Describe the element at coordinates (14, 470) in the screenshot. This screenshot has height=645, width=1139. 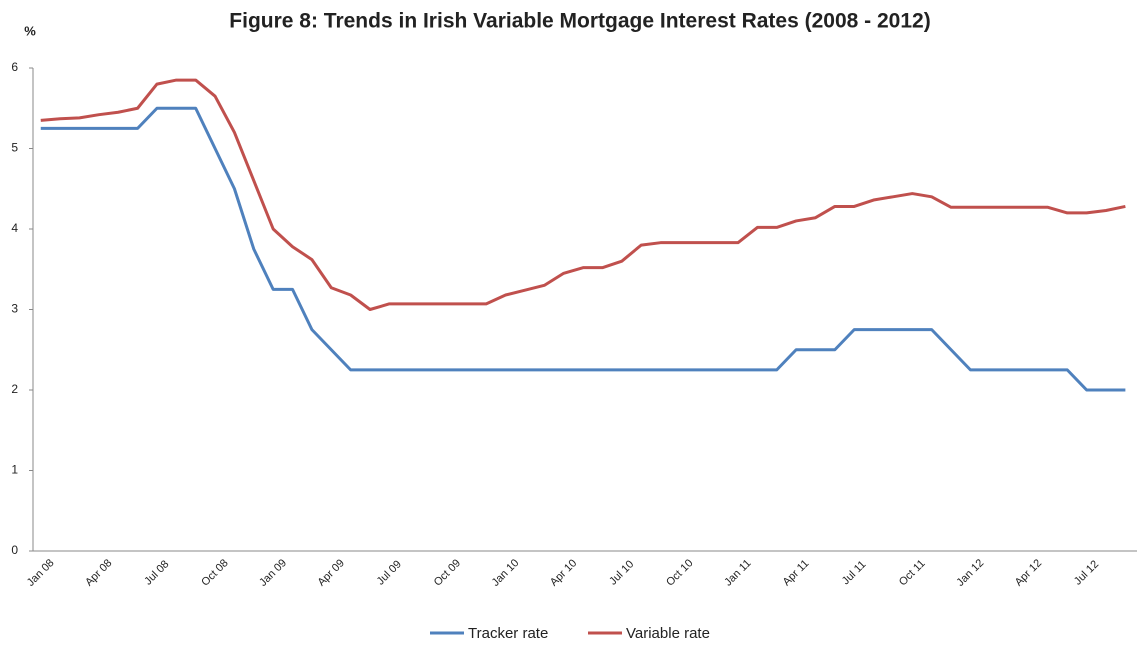
I see `y-tick-label: 1` at that location.